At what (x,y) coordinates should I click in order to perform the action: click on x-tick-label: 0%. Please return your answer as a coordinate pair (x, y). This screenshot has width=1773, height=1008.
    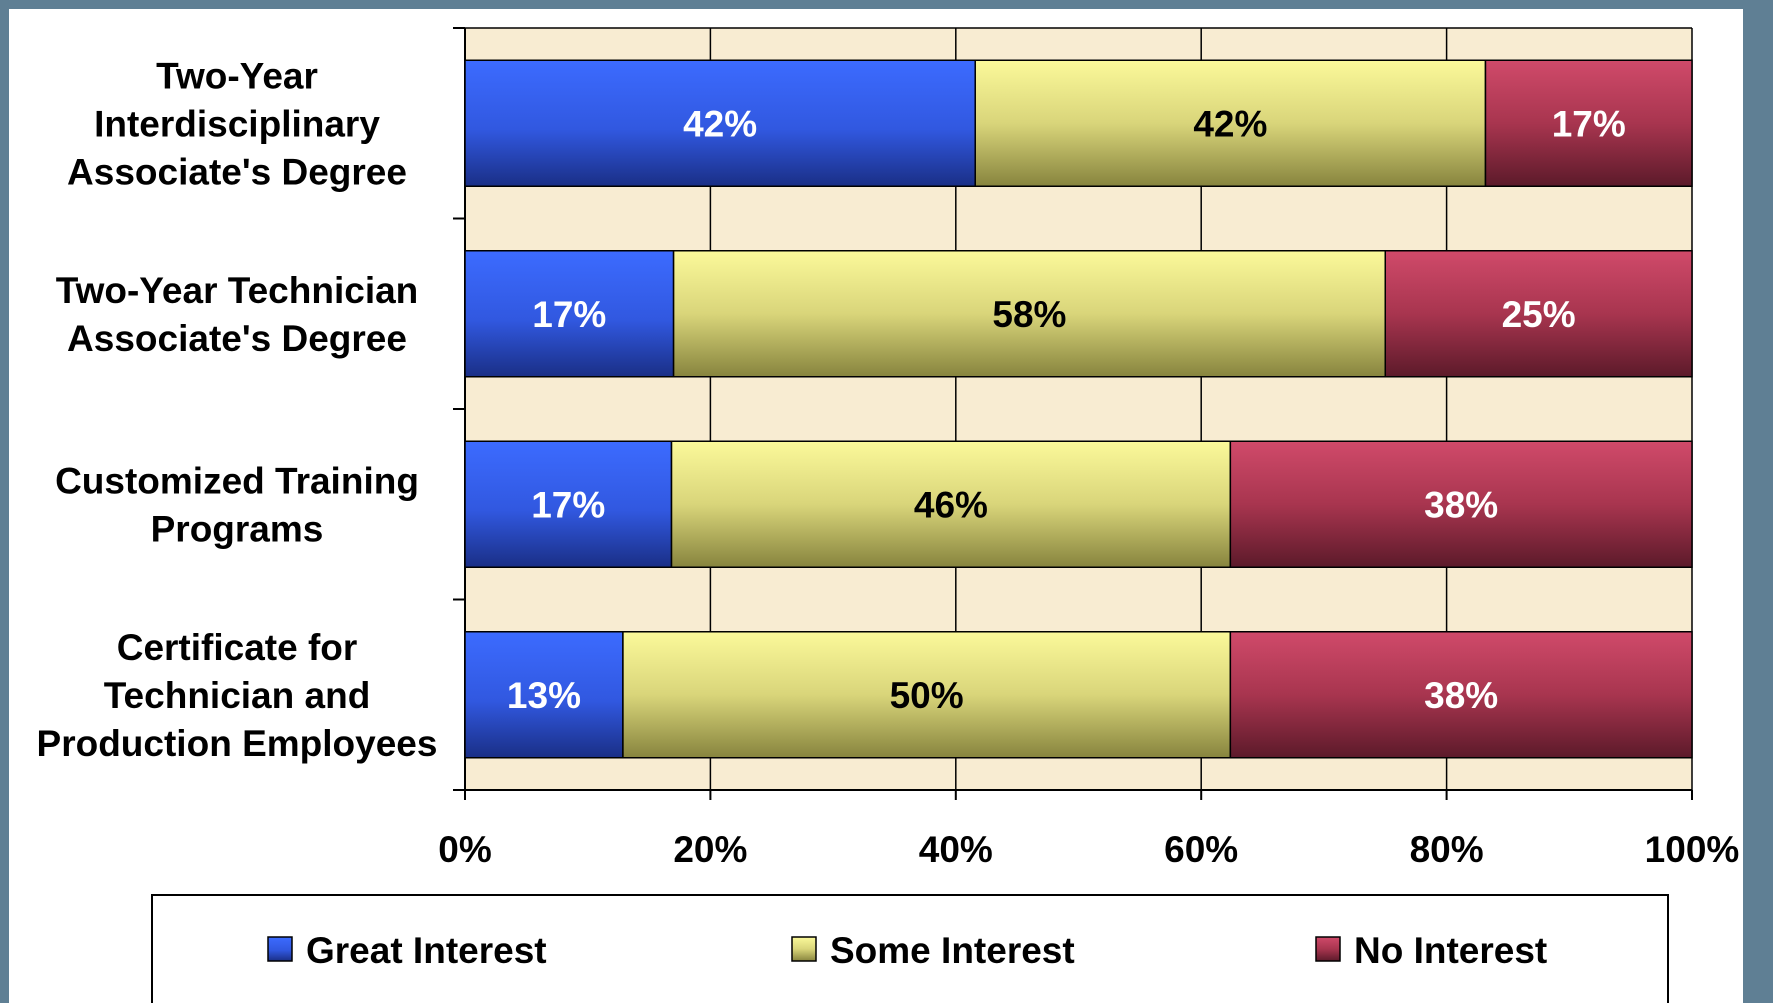
    Looking at the image, I should click on (464, 849).